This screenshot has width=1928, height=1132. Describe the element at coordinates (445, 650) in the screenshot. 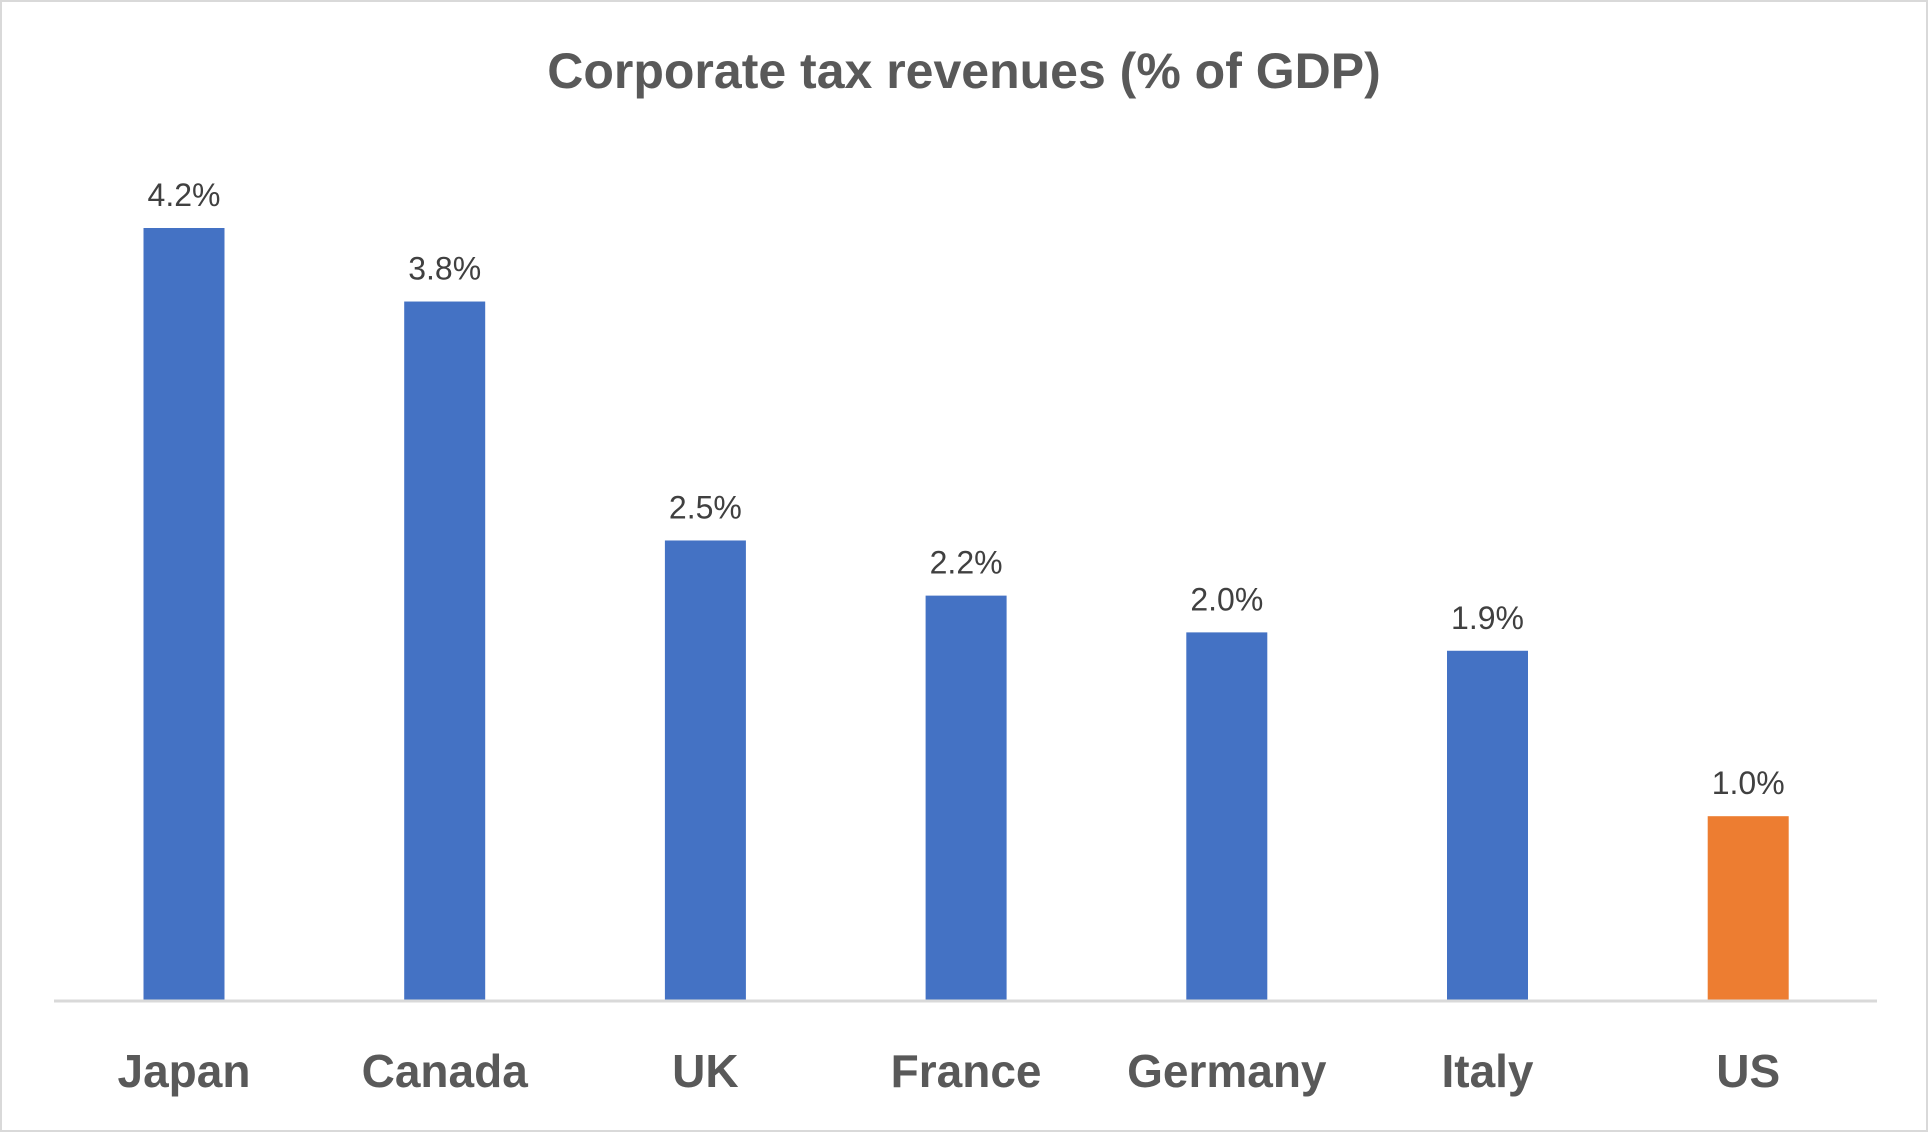

I see `bar-canada` at that location.